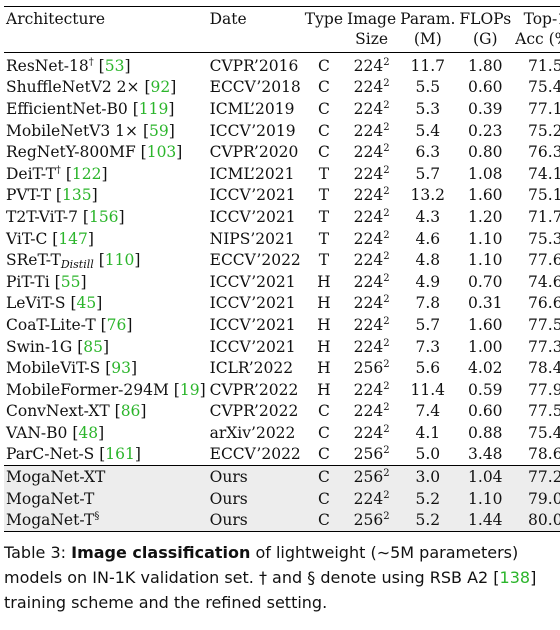  I want to click on cell-param: 4.8, so click(428, 260).